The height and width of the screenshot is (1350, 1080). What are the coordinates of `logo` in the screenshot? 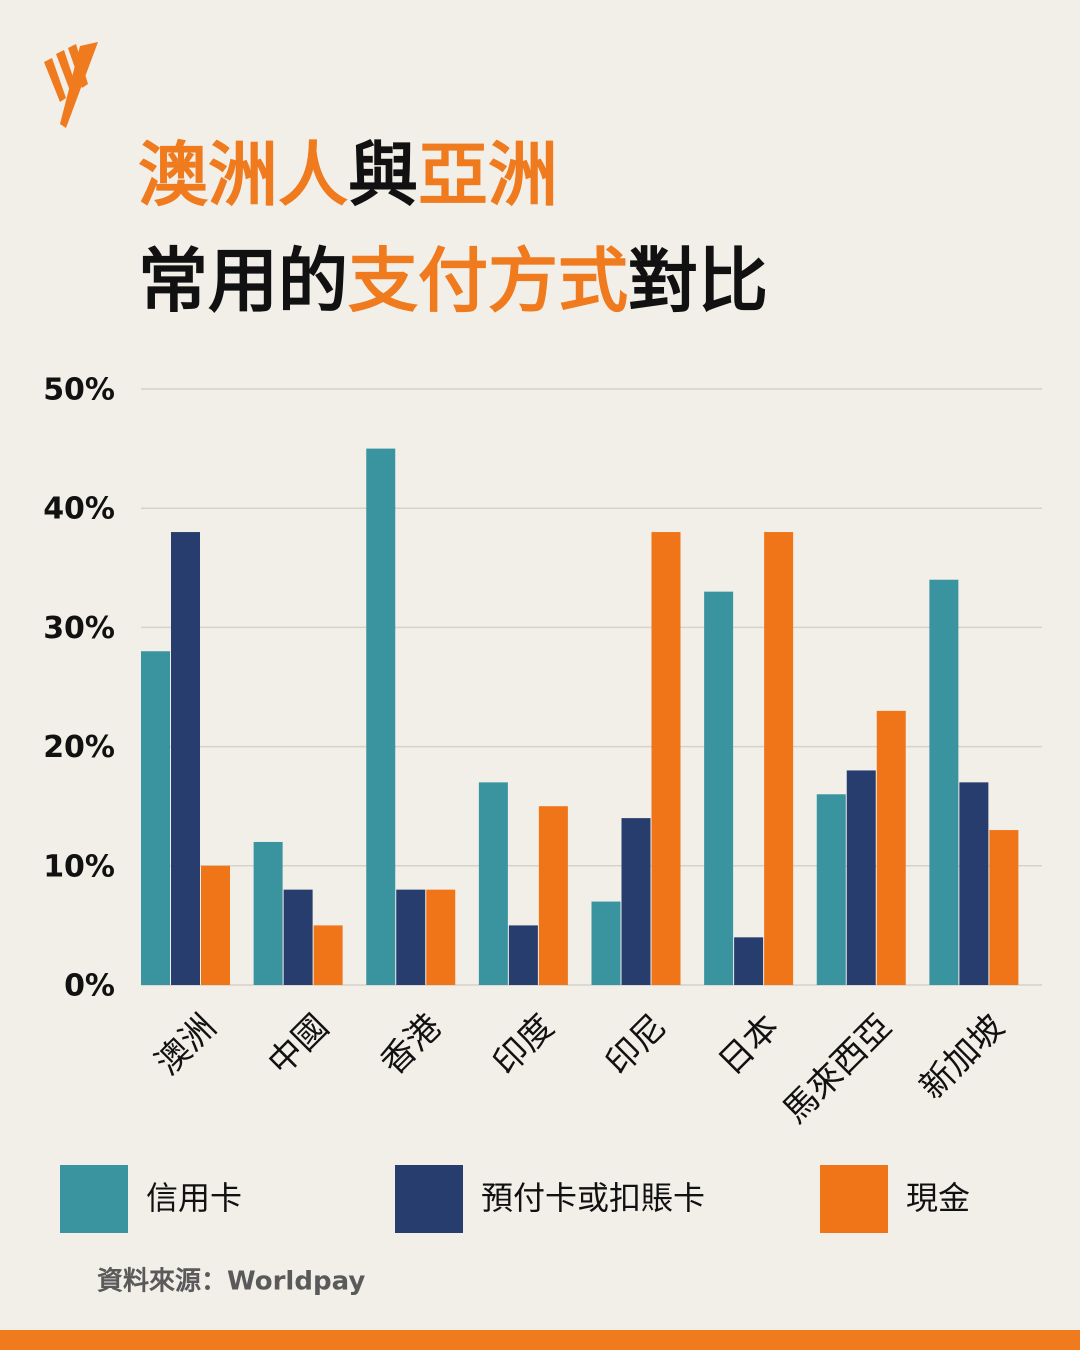 It's located at (71, 85).